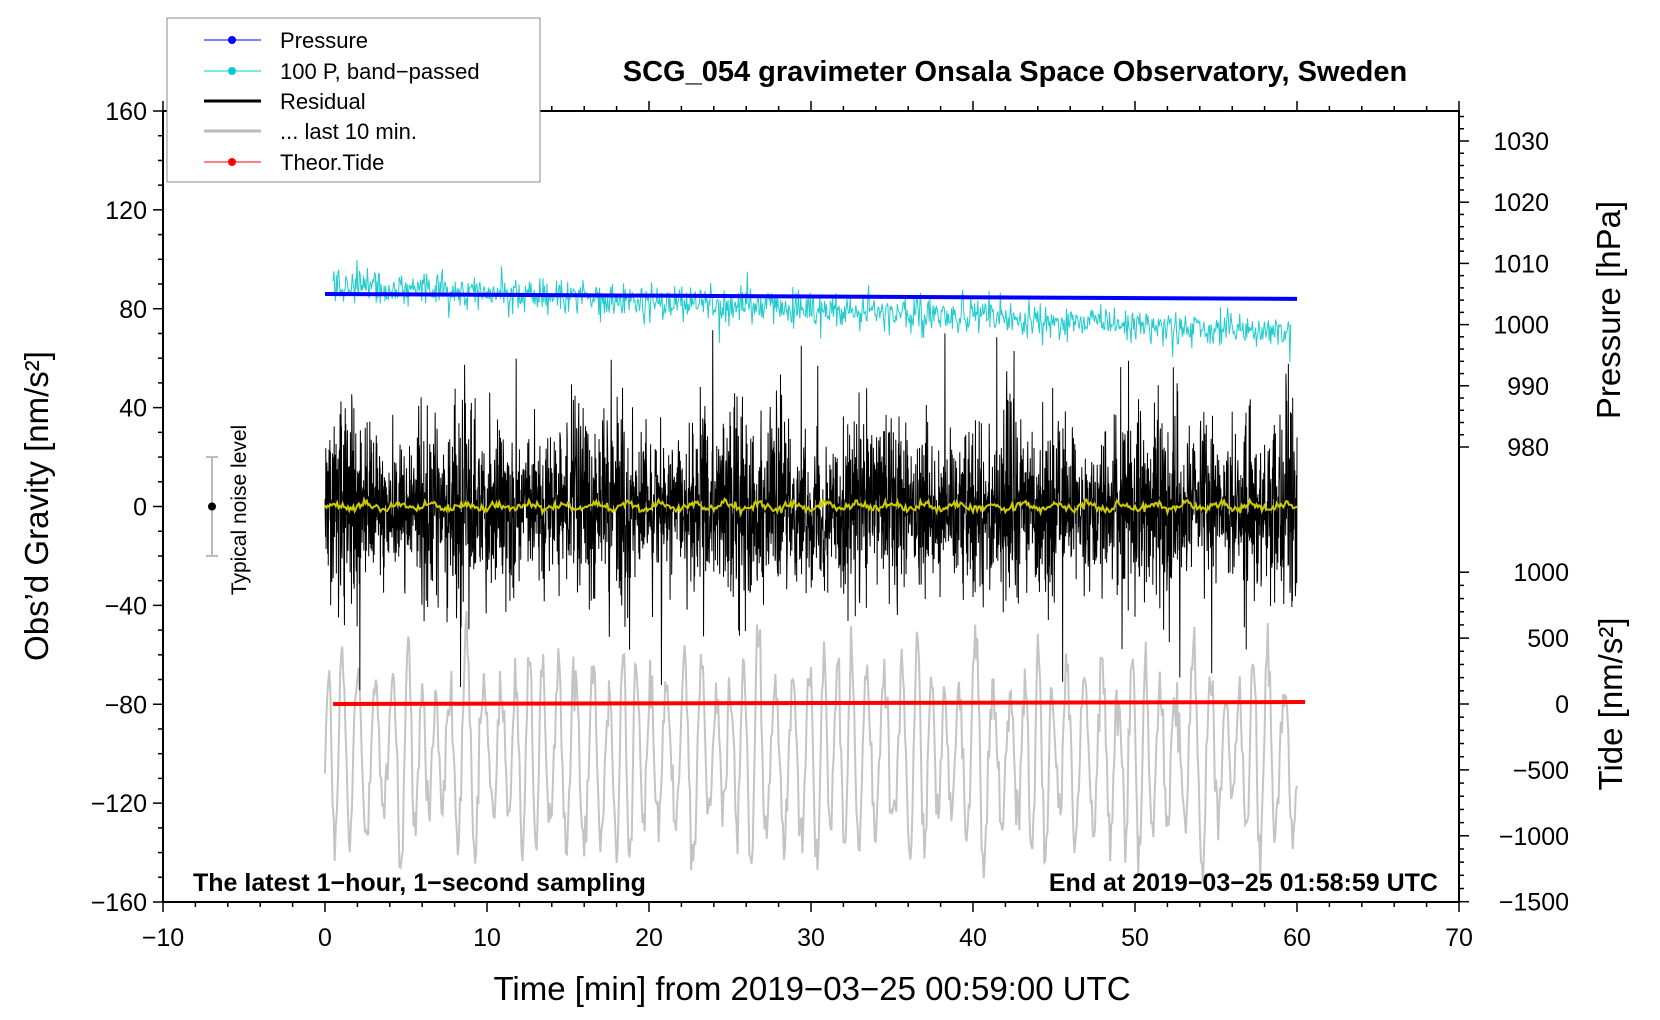  I want to click on legend-entry-pressure: Pressure, so click(286, 40).